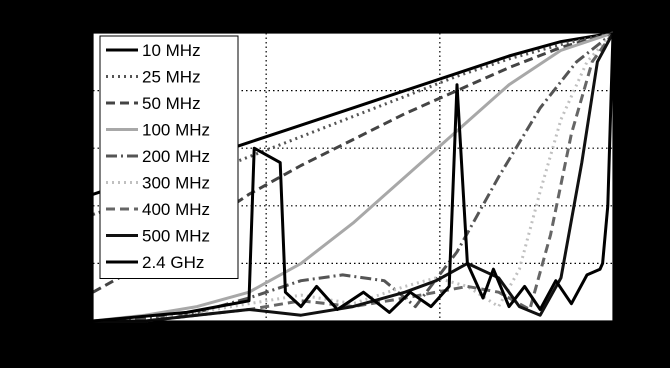  What do you see at coordinates (171, 103) in the screenshot?
I see `legend-label-50-mhz: 50 MHz` at bounding box center [171, 103].